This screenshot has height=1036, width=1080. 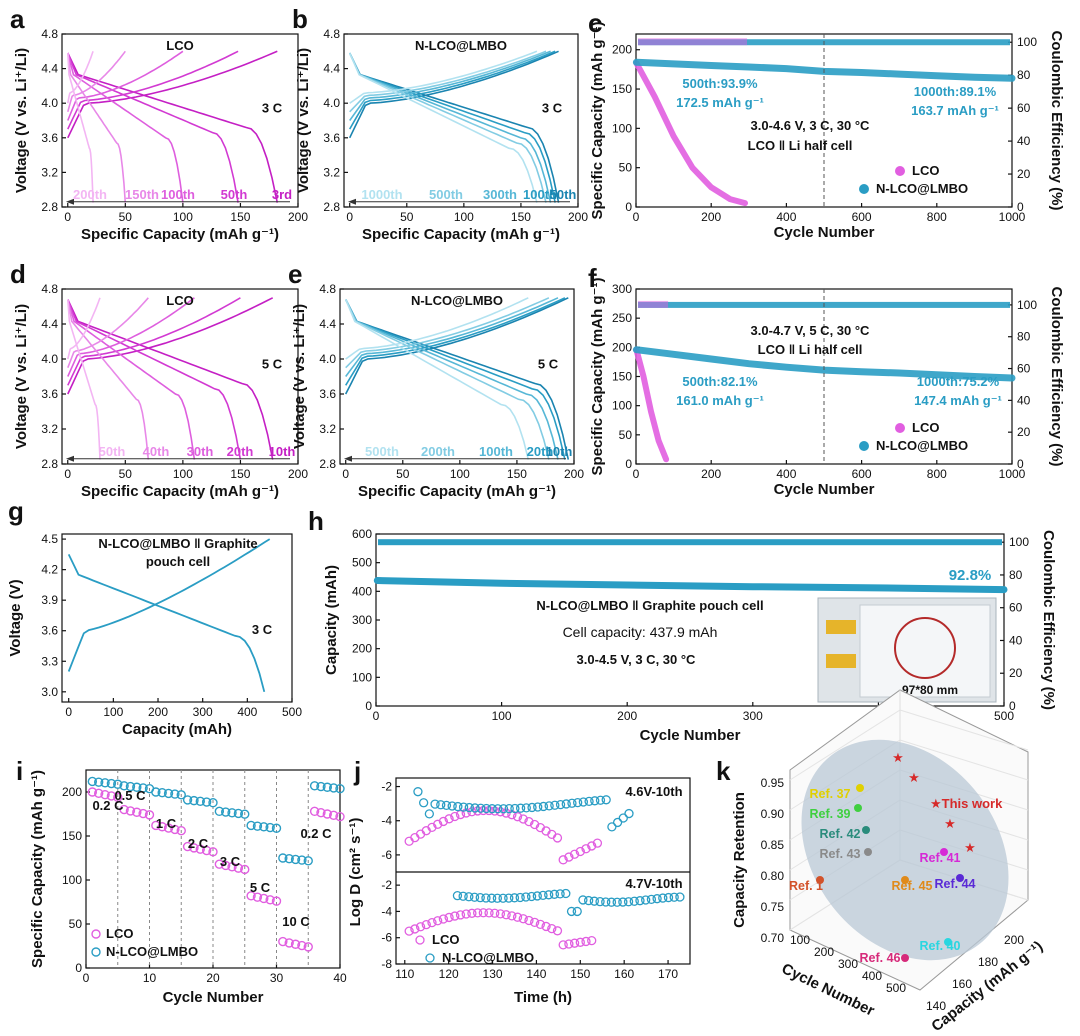 What do you see at coordinates (966, 803) in the screenshot?
I see `this-work-label: ★This work` at bounding box center [966, 803].